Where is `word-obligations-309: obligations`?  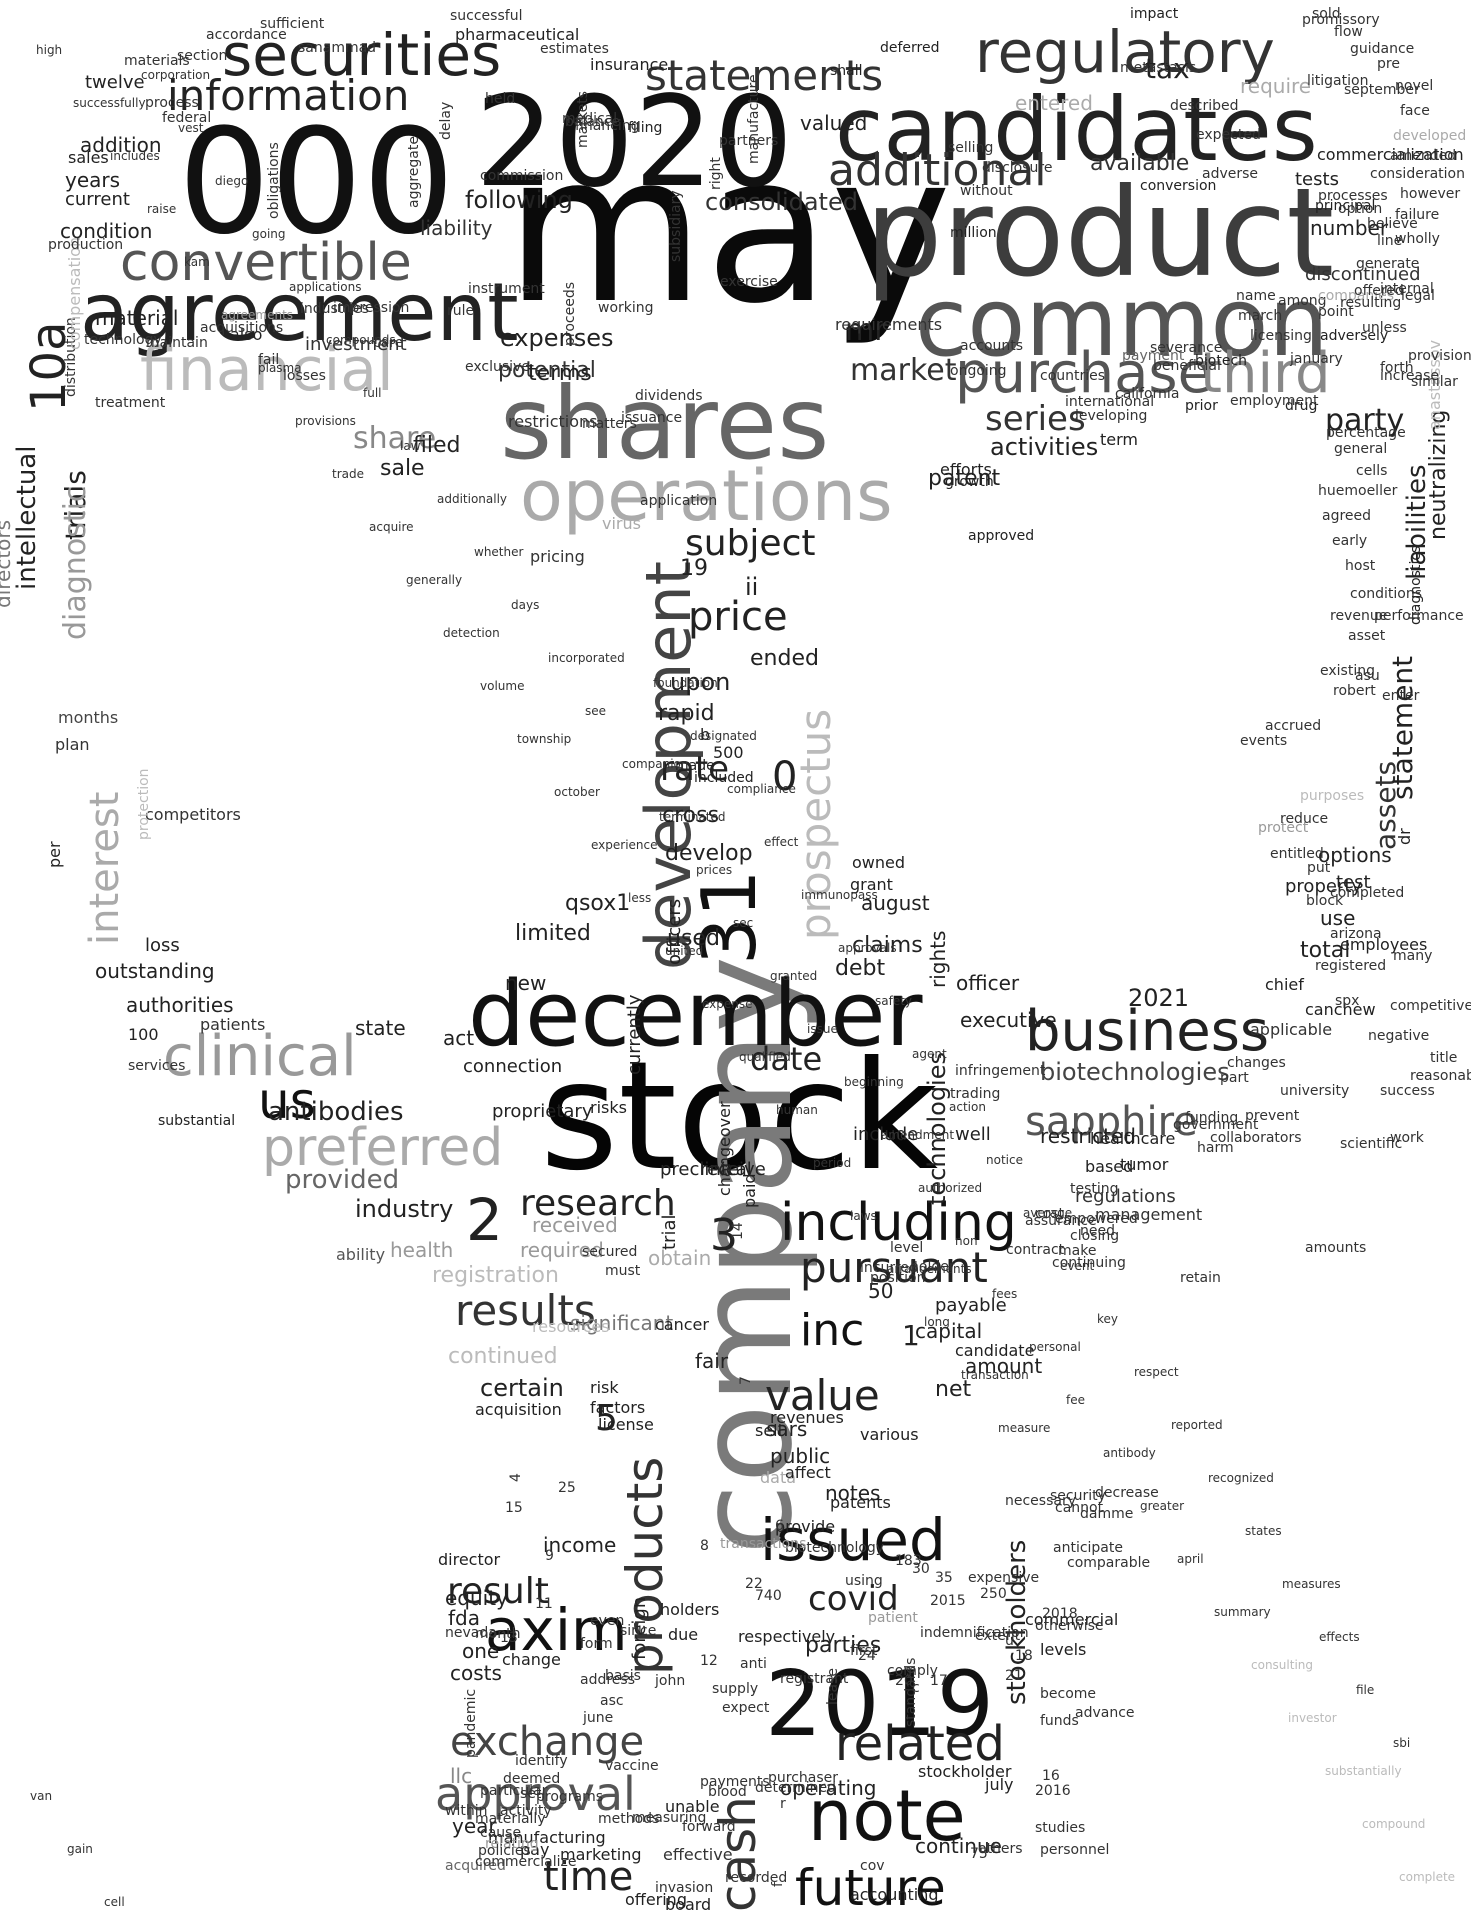
word-obligations-309: obligations is located at coordinates (274, 180).